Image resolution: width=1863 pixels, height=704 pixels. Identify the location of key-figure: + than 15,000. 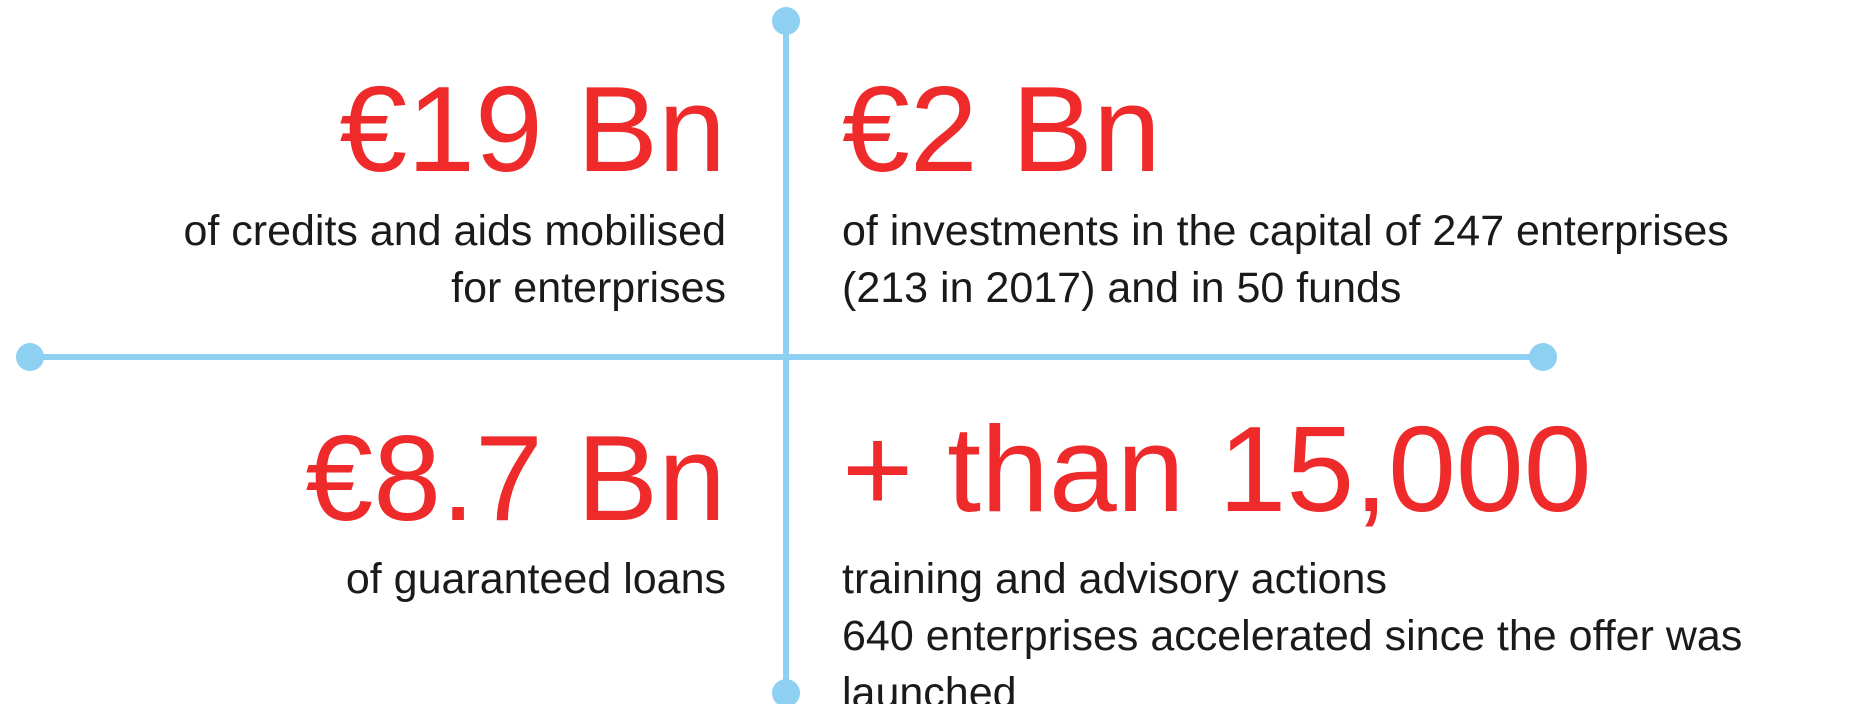
(1217, 469).